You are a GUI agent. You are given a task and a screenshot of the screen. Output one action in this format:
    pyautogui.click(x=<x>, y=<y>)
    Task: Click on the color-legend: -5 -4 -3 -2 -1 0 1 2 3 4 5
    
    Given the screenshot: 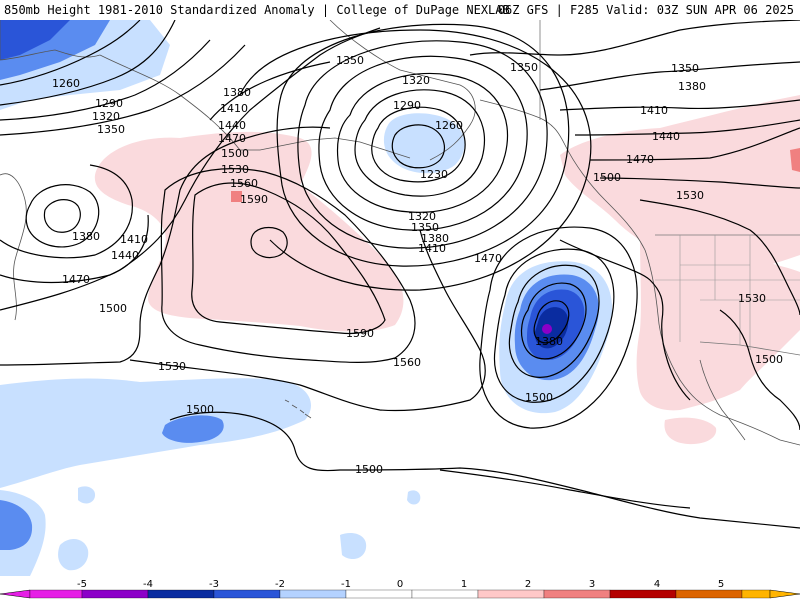 What is the action you would take?
    pyautogui.click(x=400, y=588)
    